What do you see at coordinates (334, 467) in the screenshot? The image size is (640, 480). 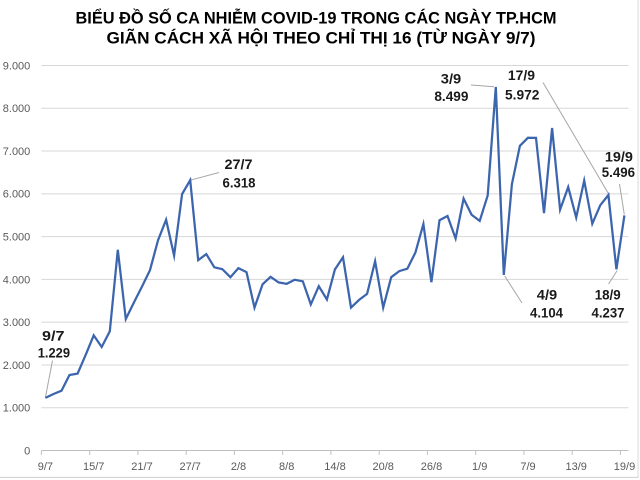 I see `svg-text: 14/8` at bounding box center [334, 467].